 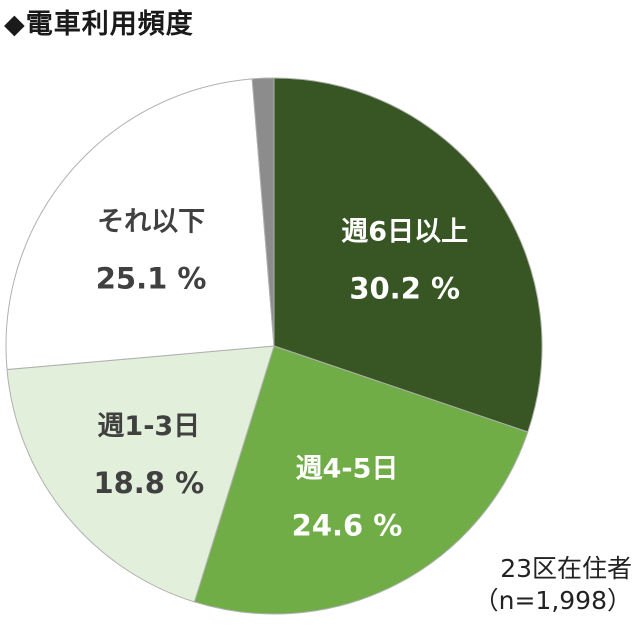 I want to click on chart-title: ◆電車利用頻度, so click(x=99, y=24).